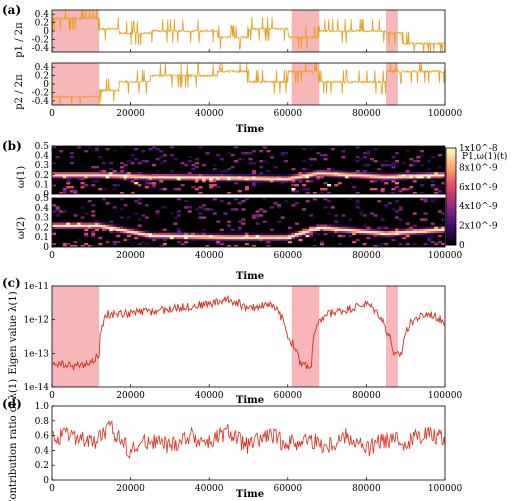  Describe the element at coordinates (248, 439) in the screenshot. I see `d-series-line` at that location.